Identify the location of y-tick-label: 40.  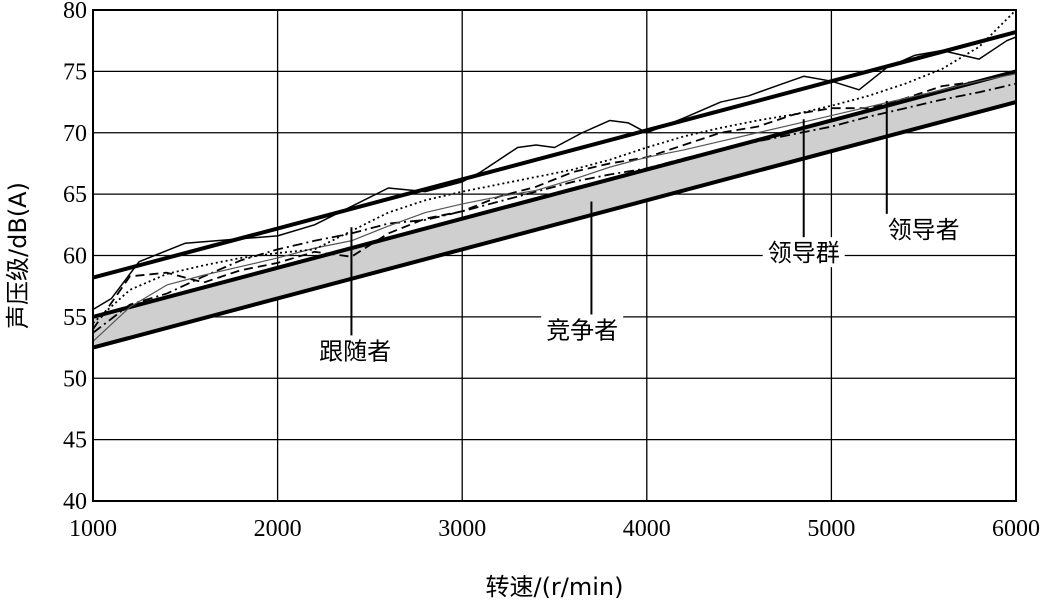
(75, 502).